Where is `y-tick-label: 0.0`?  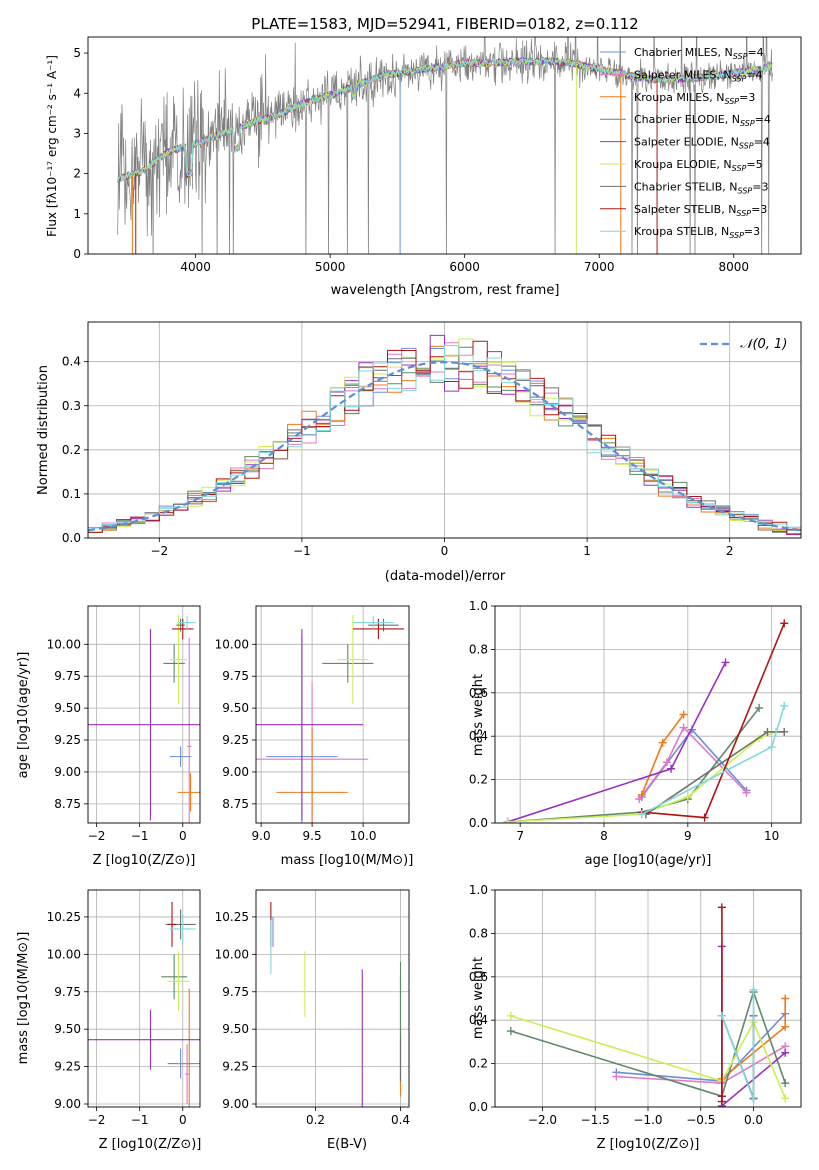
y-tick-label: 0.0 is located at coordinates (478, 1107).